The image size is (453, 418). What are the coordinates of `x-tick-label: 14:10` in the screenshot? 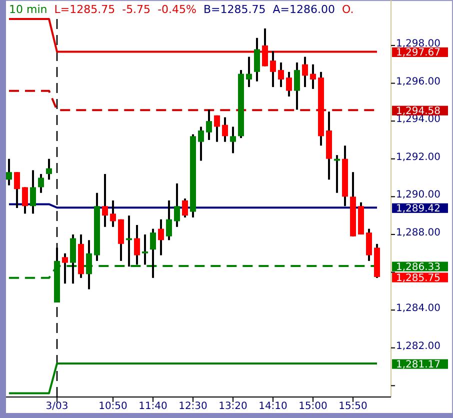 It's located at (273, 406).